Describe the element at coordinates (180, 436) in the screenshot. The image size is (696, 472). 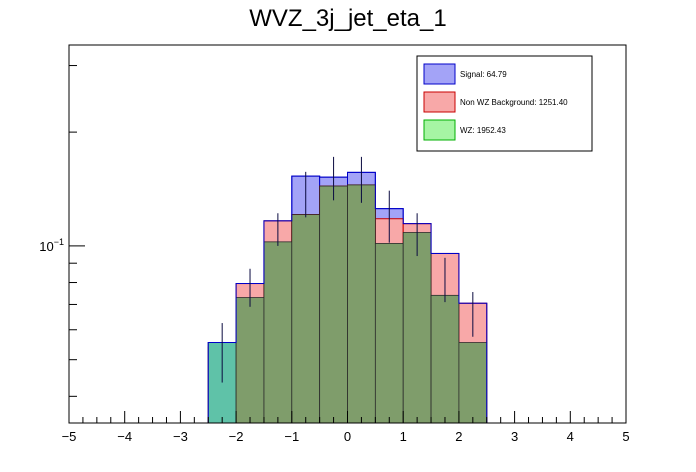
I see `x-tick-label: −3` at that location.